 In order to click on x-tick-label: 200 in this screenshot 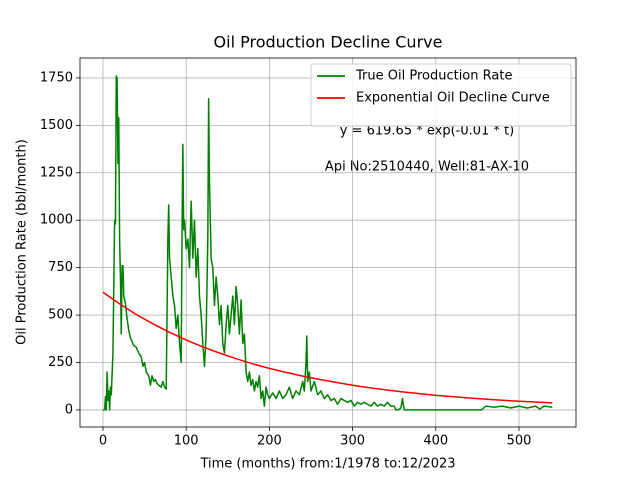, I will do `click(269, 441)`.